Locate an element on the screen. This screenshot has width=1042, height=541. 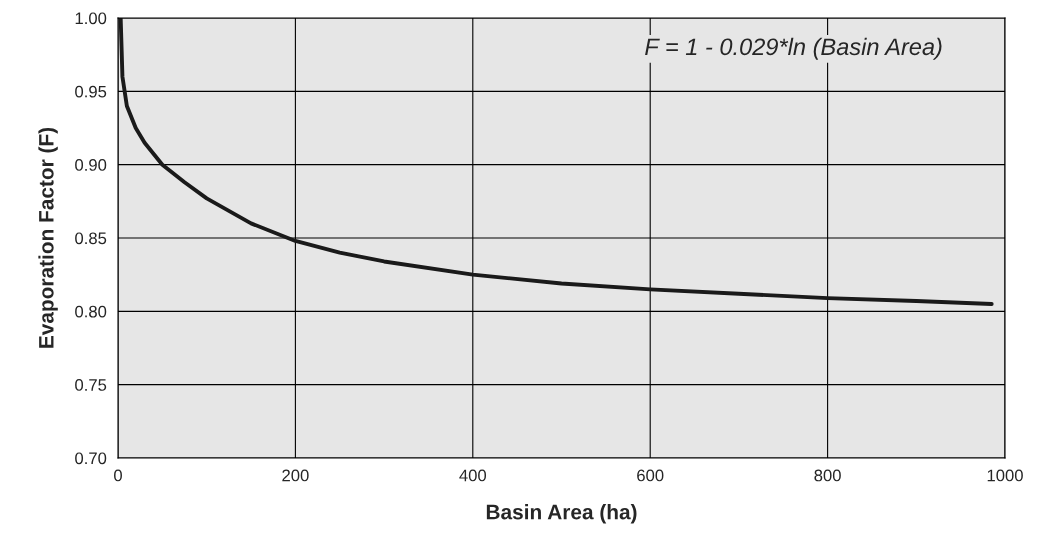
x-tick-label: 1000 is located at coordinates (1005, 475).